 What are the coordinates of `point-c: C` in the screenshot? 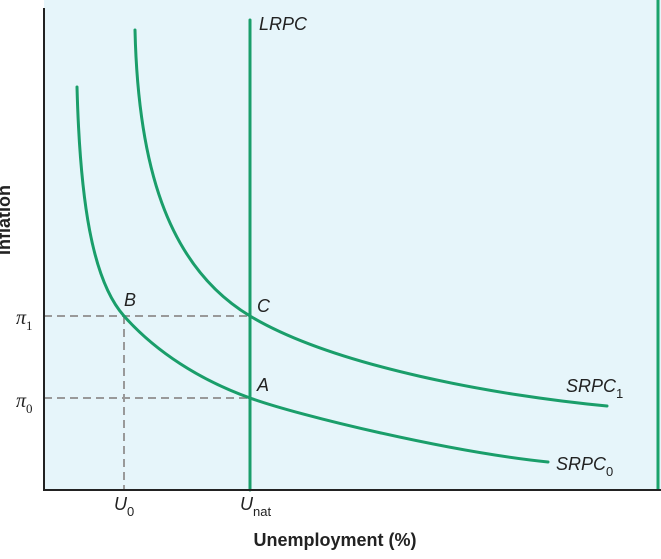 It's located at (264, 306).